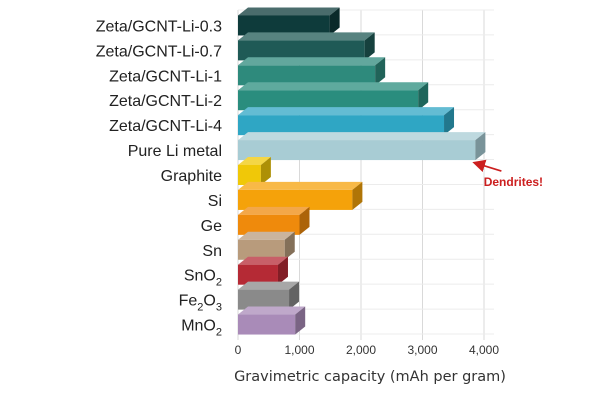  I want to click on category-label: Zeta/GCNT-Li-1, so click(165, 77).